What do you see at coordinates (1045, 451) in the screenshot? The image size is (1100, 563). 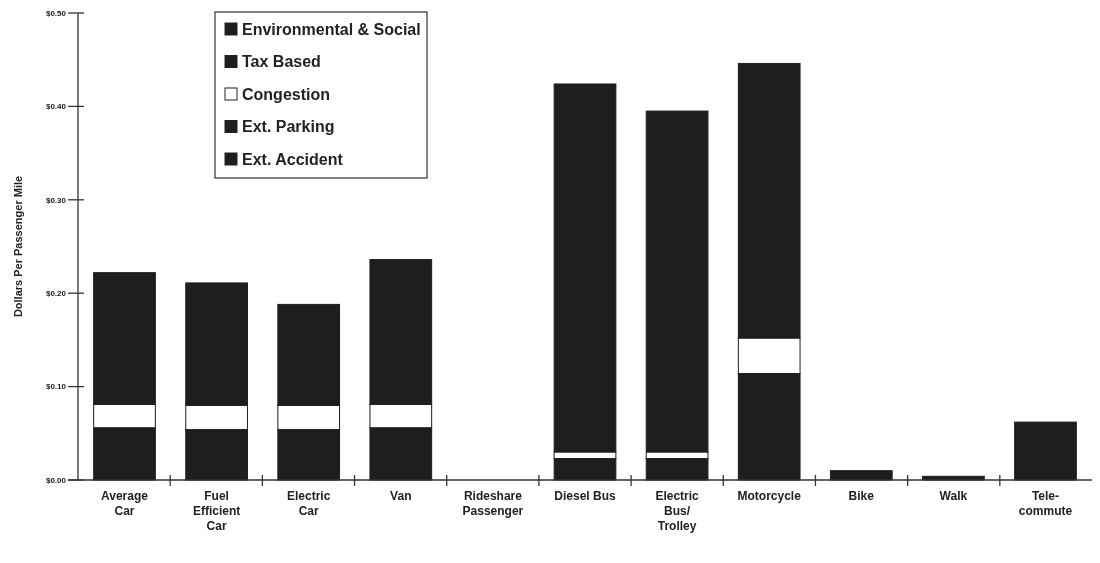 I see `bar` at bounding box center [1045, 451].